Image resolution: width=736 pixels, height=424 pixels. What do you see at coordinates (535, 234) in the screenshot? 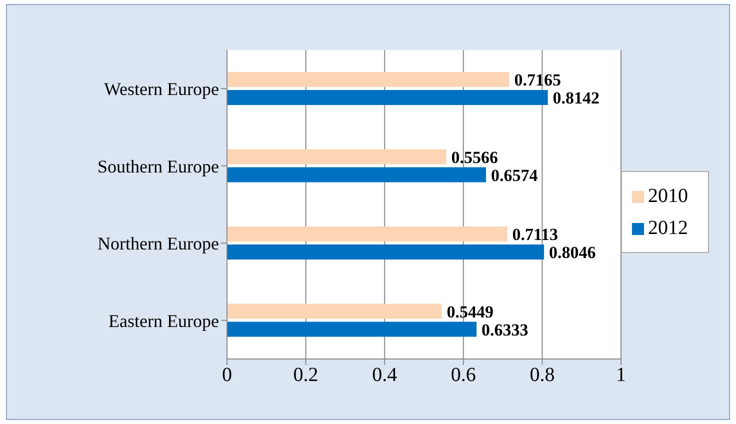
I see `data-label: 0.7113` at bounding box center [535, 234].